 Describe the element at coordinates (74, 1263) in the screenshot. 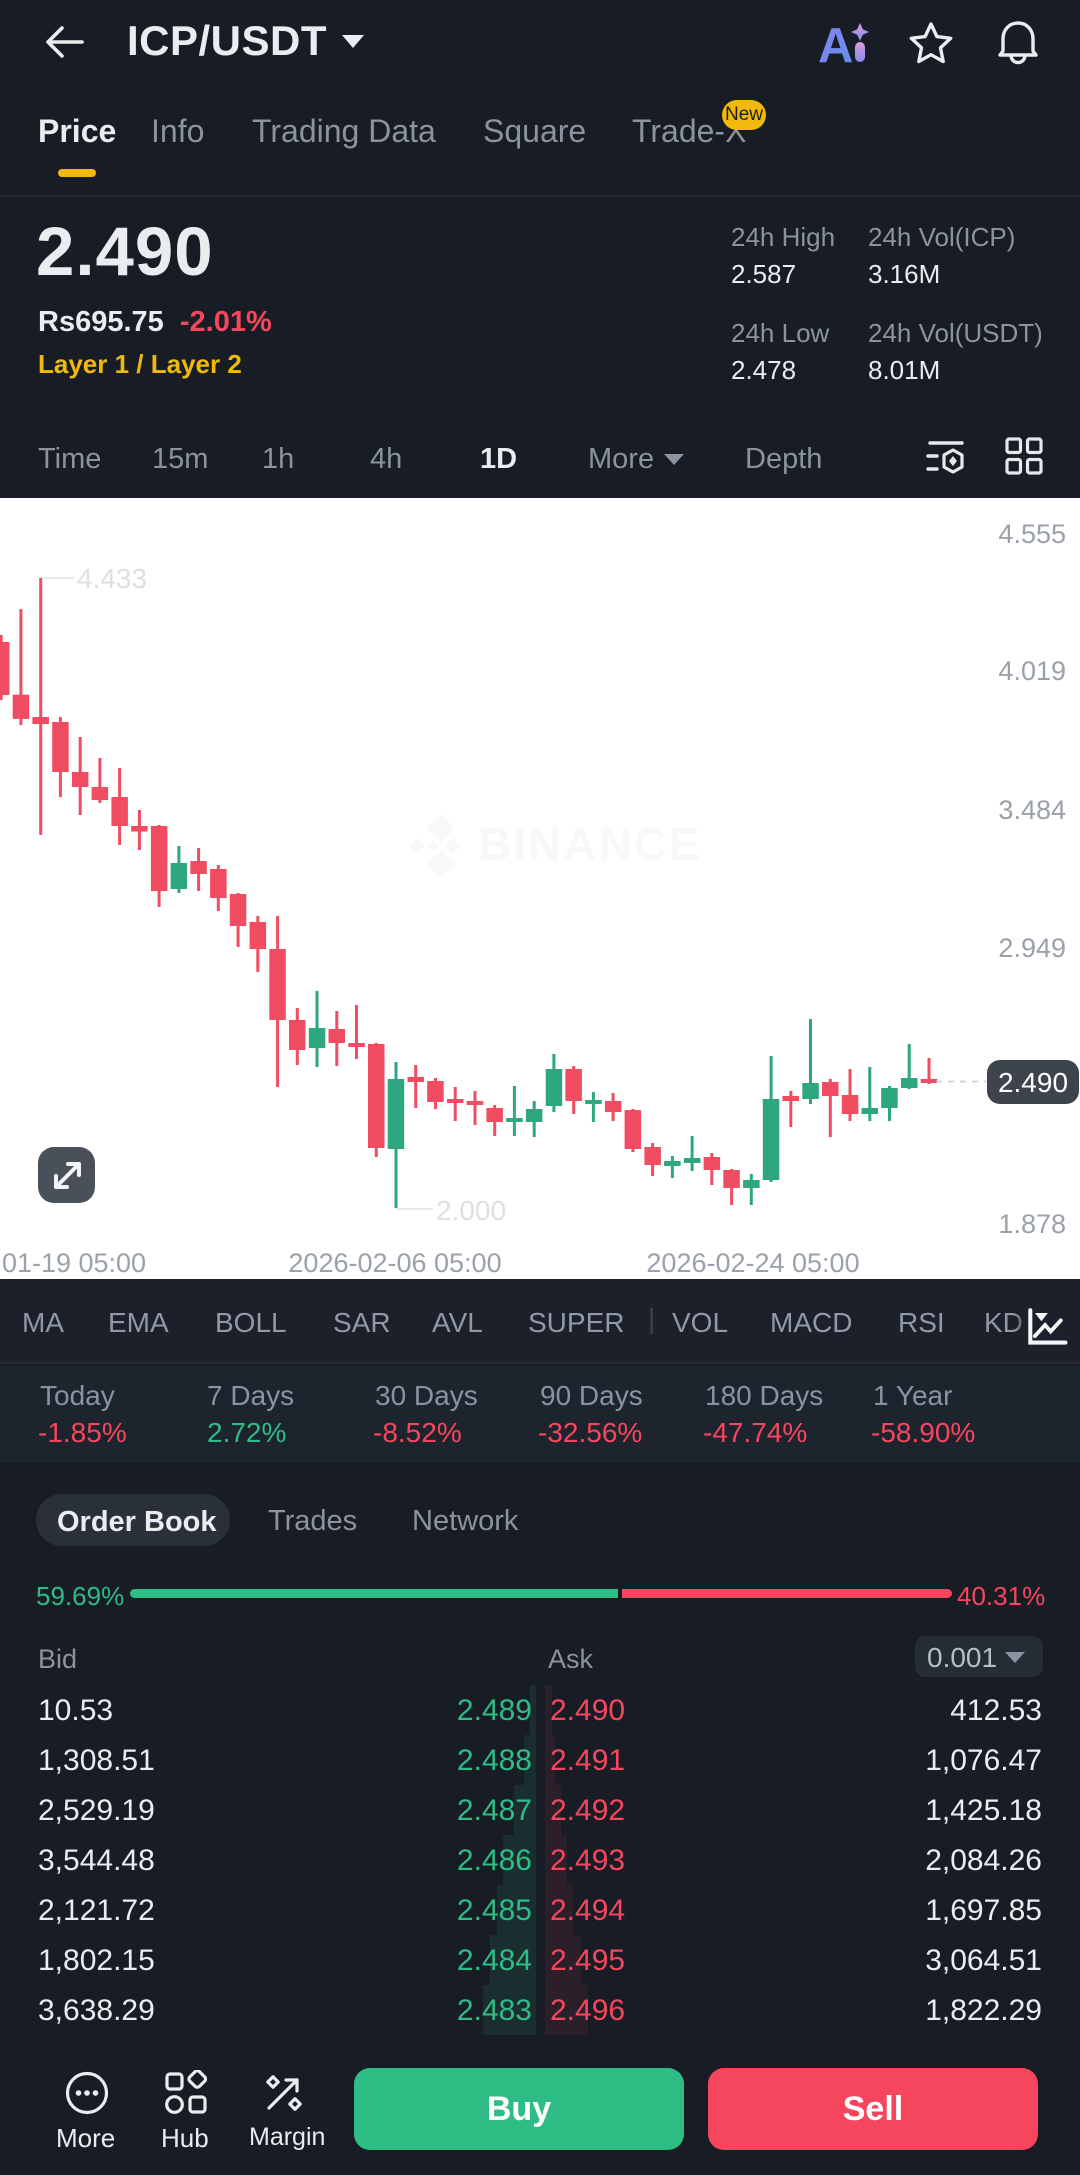

I see `svg-text: 01-19 05:00` at that location.